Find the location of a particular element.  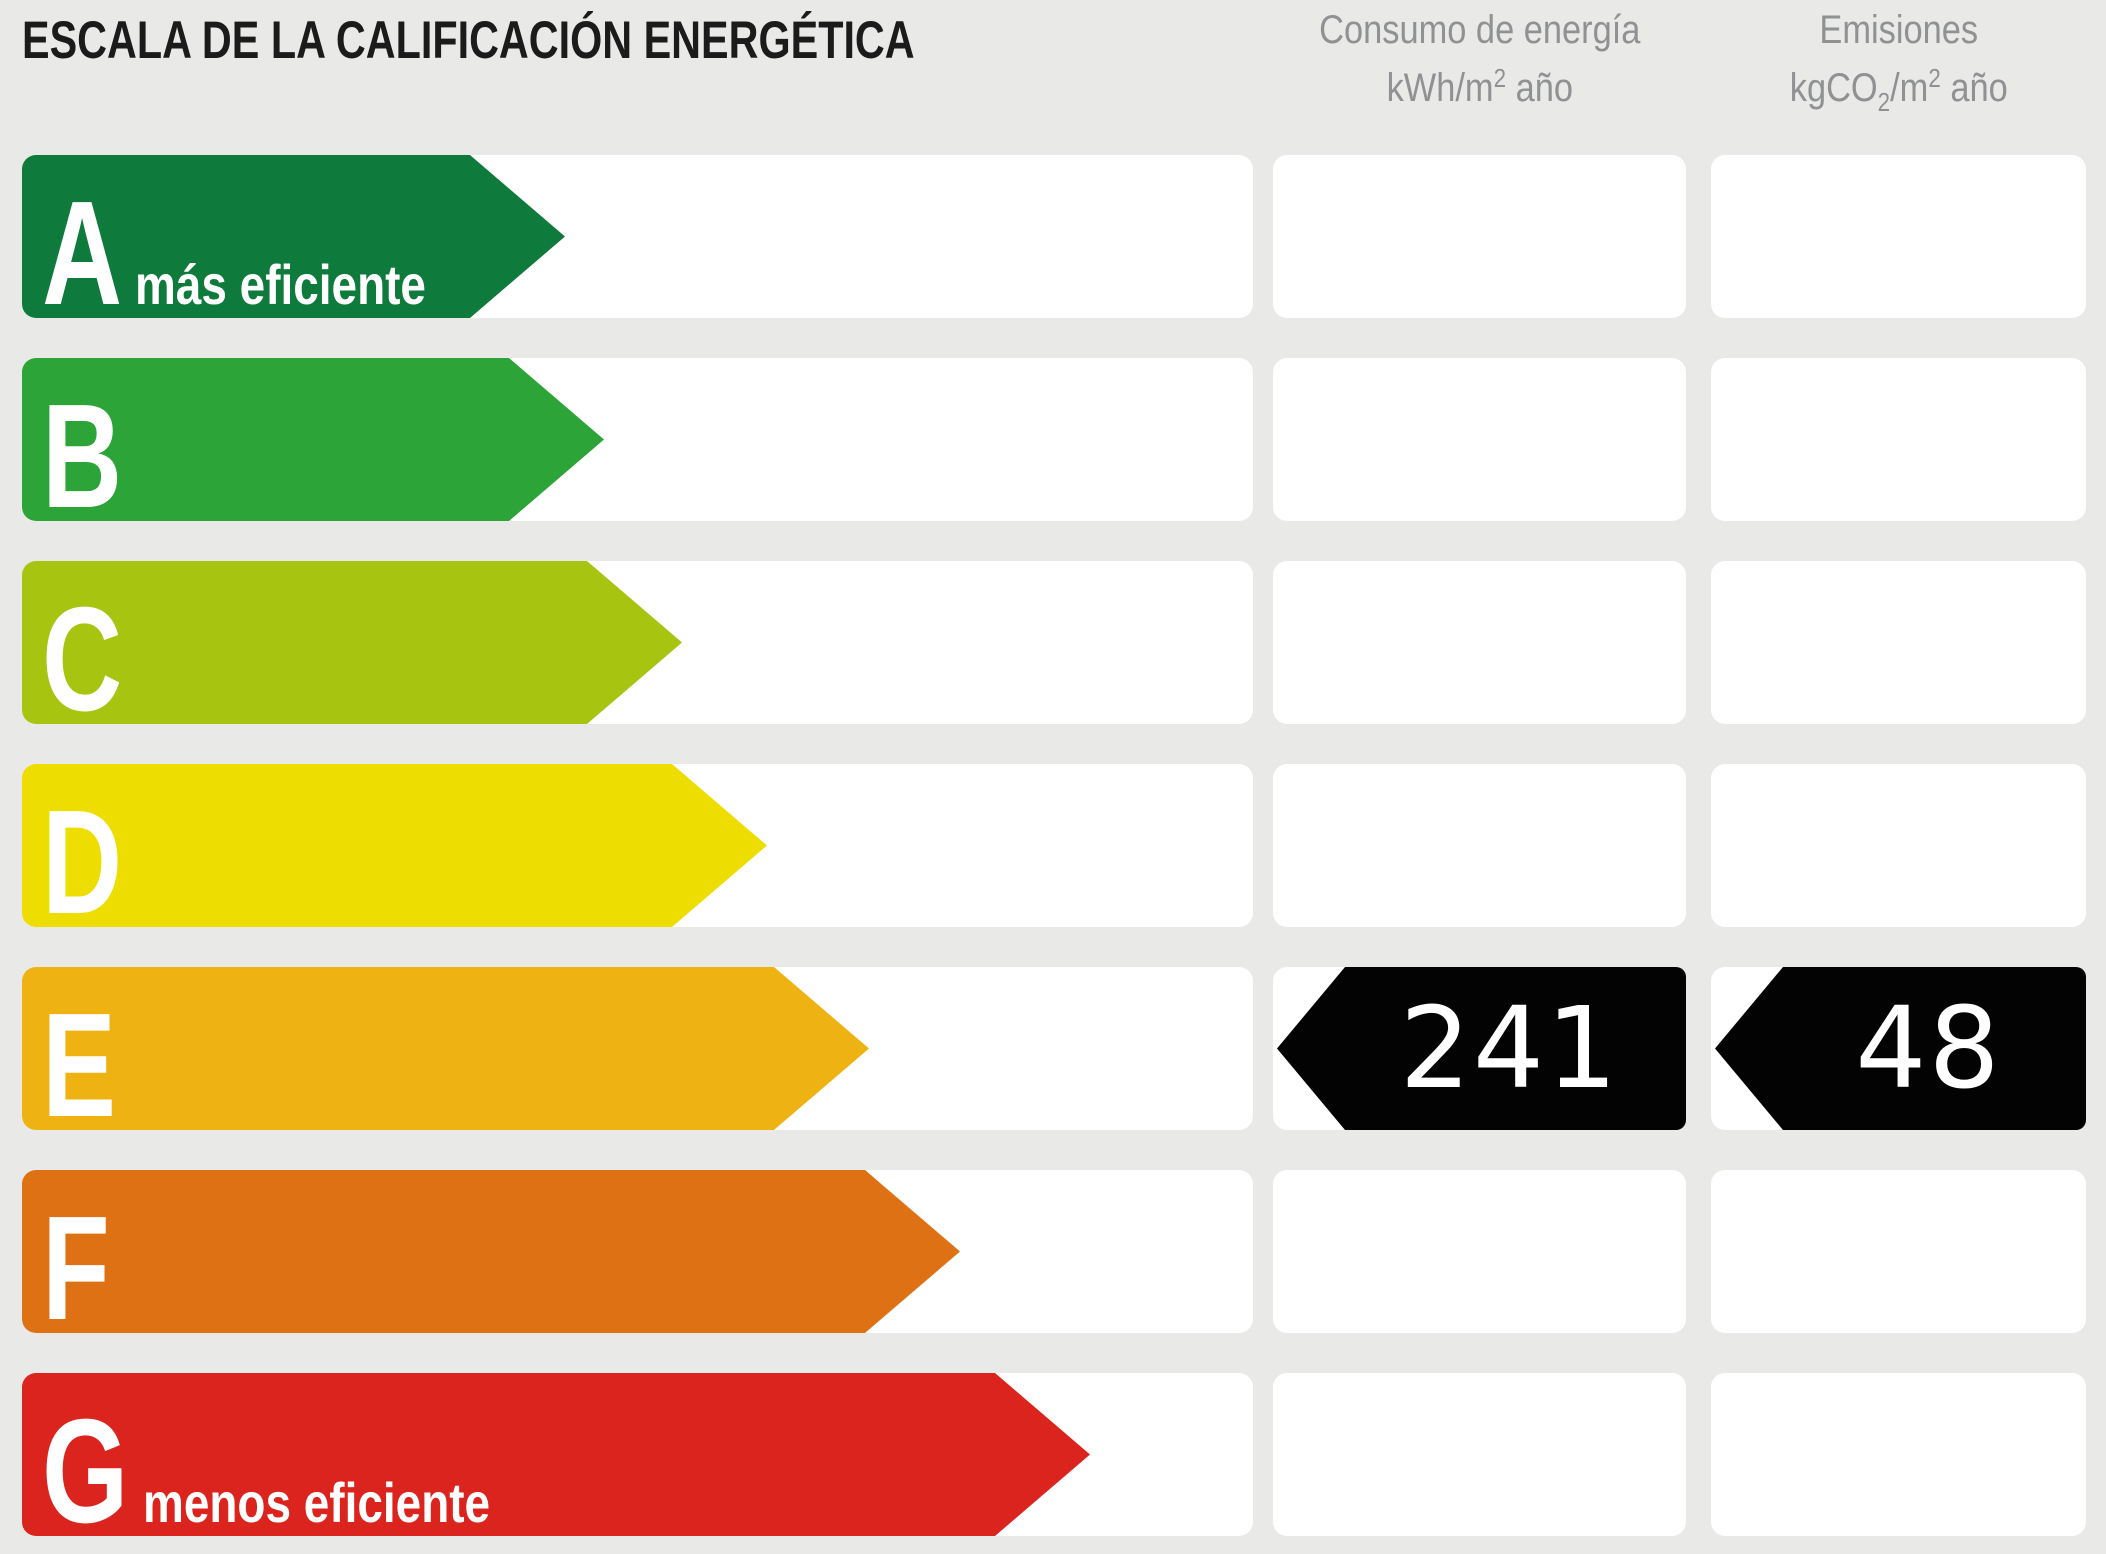

page-title: ESCALA DE LA CALIFICACIÓN ENERGÉTICA is located at coordinates (468, 40).